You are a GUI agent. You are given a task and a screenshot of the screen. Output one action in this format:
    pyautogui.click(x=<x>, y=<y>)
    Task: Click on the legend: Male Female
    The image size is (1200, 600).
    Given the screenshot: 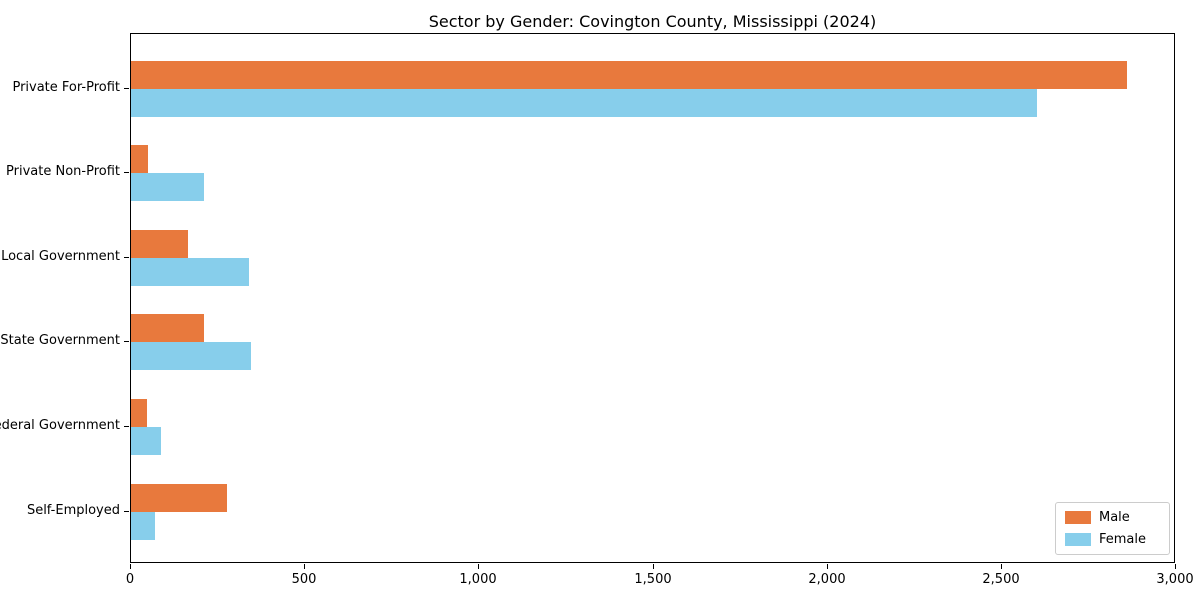 What is the action you would take?
    pyautogui.click(x=1112, y=528)
    